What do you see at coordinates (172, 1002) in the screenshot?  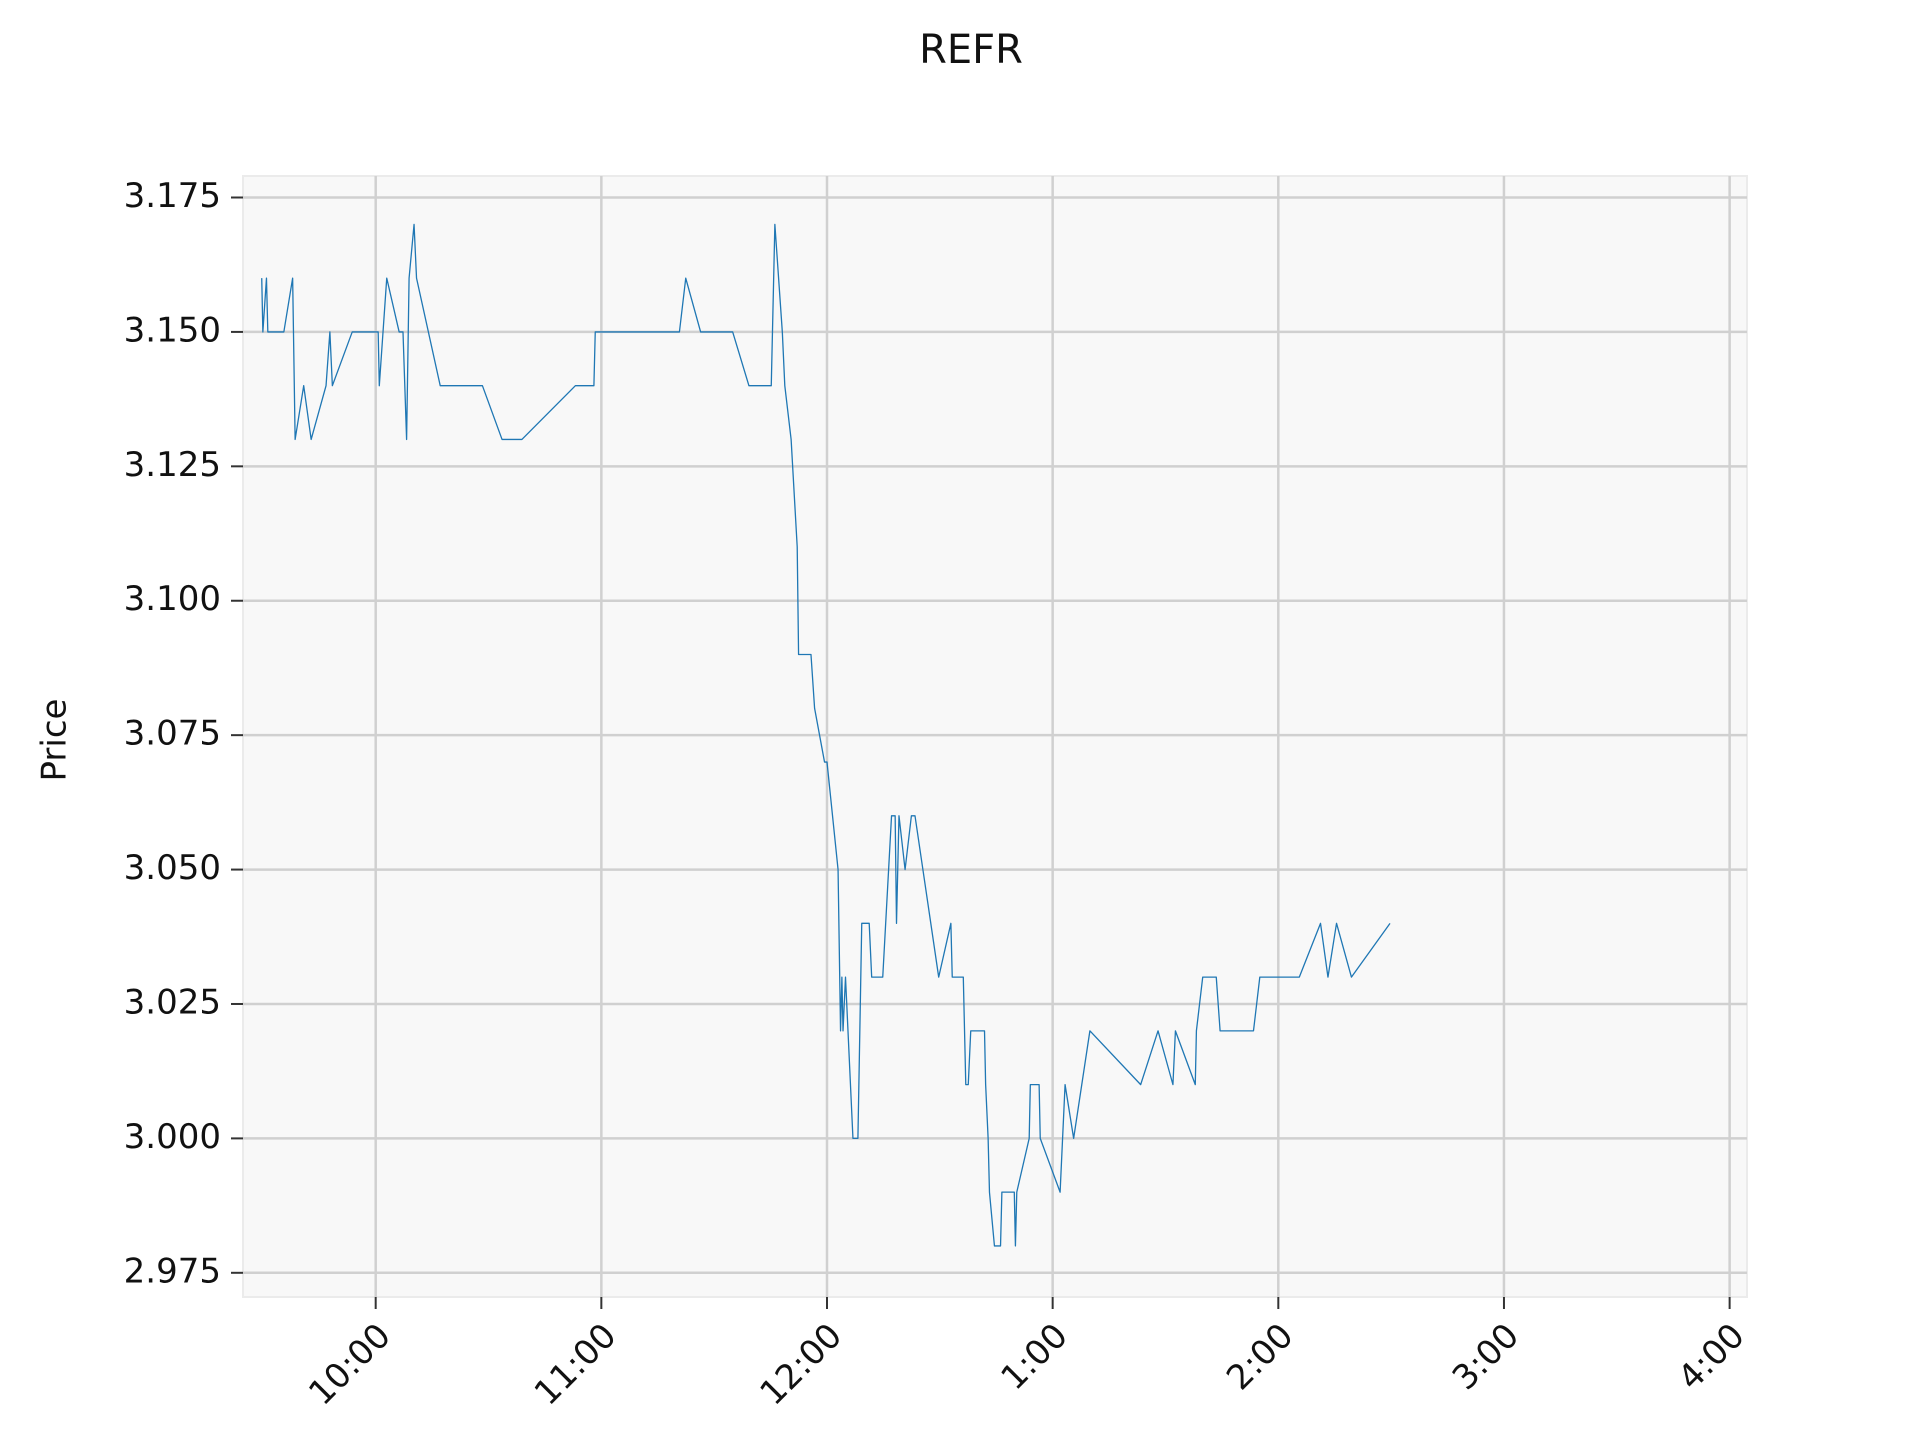 I see `y-tick-label: 3.025` at bounding box center [172, 1002].